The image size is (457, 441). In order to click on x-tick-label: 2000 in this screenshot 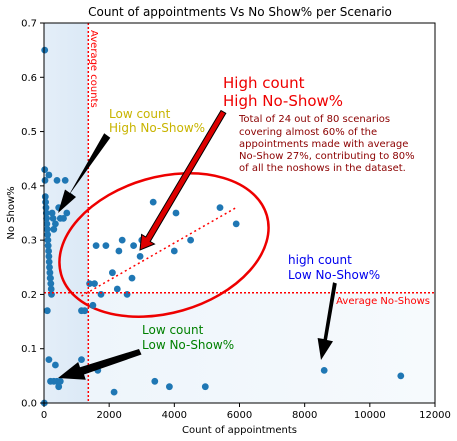, I will do `click(108, 415)`.